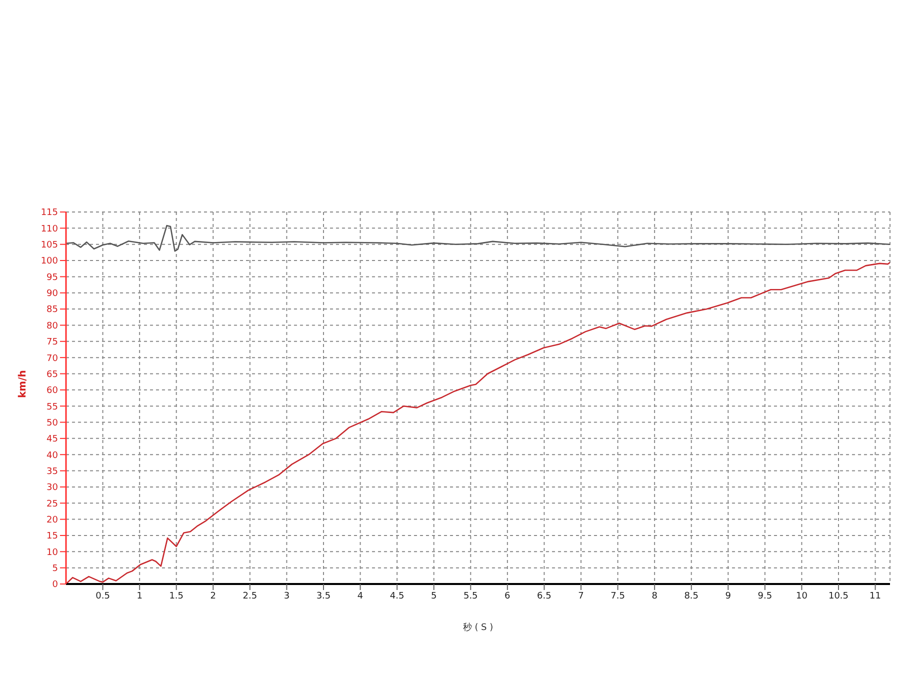 This screenshot has width=908, height=681. What do you see at coordinates (52, 537) in the screenshot?
I see `y-tick-label: 15` at bounding box center [52, 537].